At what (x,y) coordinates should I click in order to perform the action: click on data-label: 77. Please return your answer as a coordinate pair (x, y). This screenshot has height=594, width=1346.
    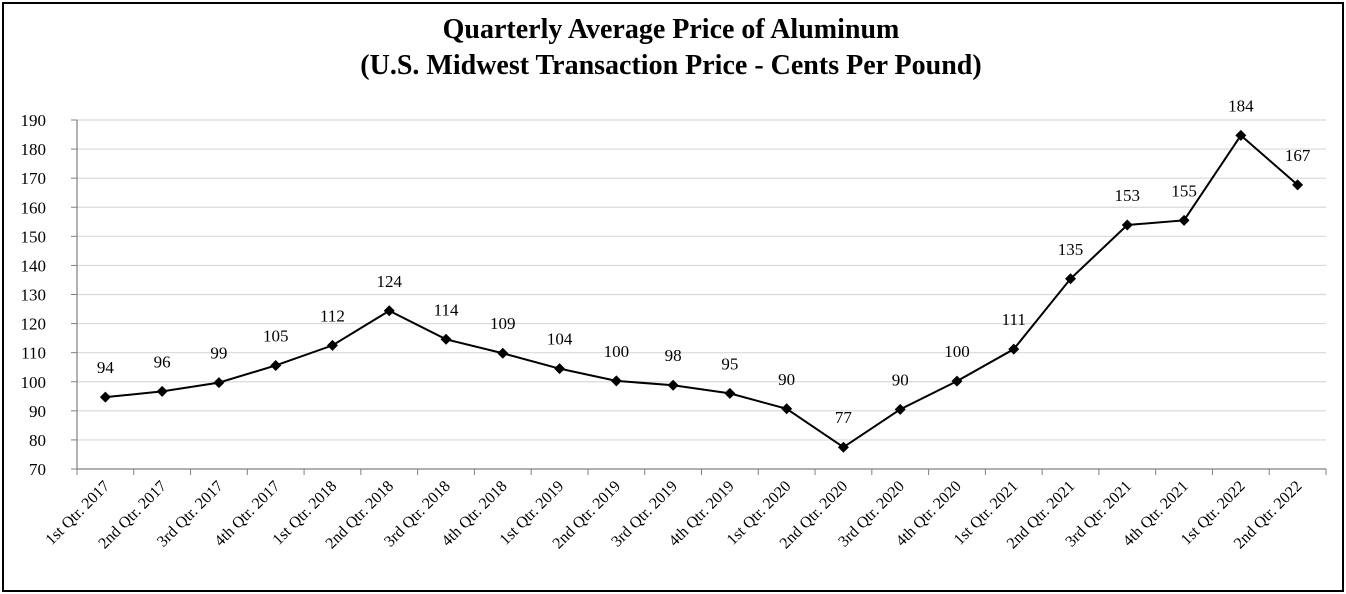
    Looking at the image, I should click on (844, 417).